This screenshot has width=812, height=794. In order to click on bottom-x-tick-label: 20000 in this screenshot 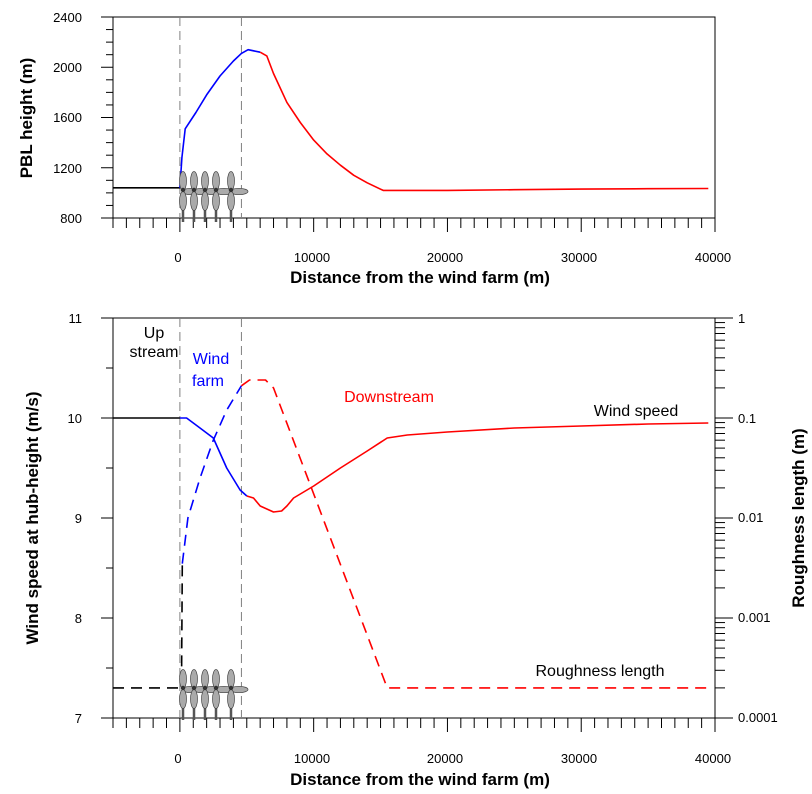, I will do `click(445, 758)`.